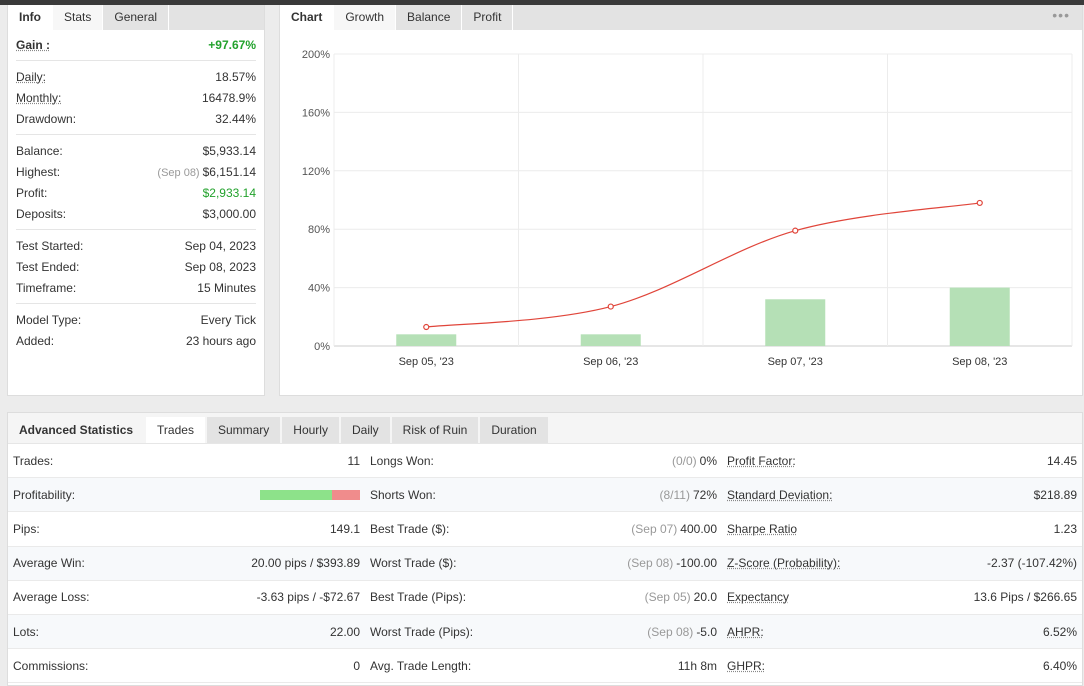 The width and height of the screenshot is (1084, 686). Describe the element at coordinates (902, 597) in the screenshot. I see `stat-cell: Expectancy 13.6 Pips / $266.65` at that location.